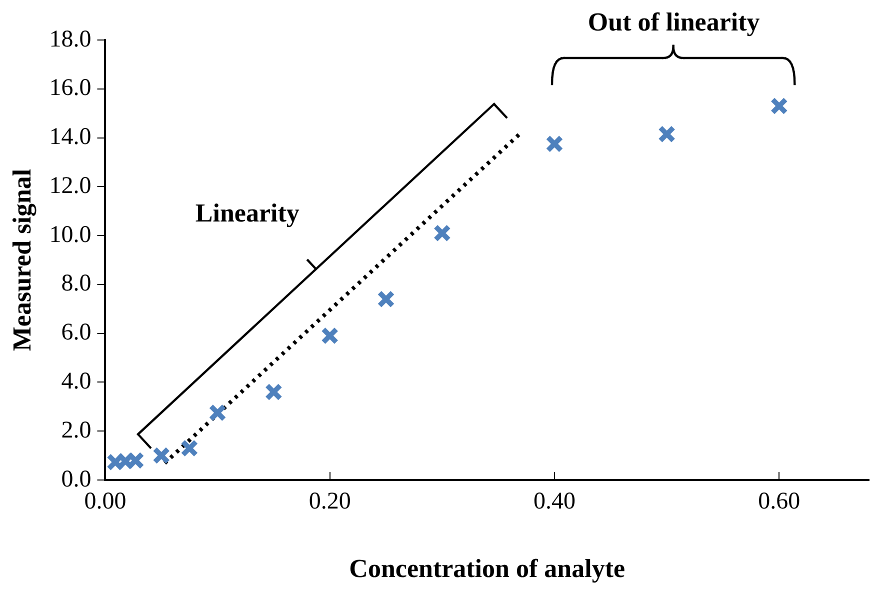 Image resolution: width=883 pixels, height=594 pixels. I want to click on y-tick-label: 12.0, so click(70, 185).